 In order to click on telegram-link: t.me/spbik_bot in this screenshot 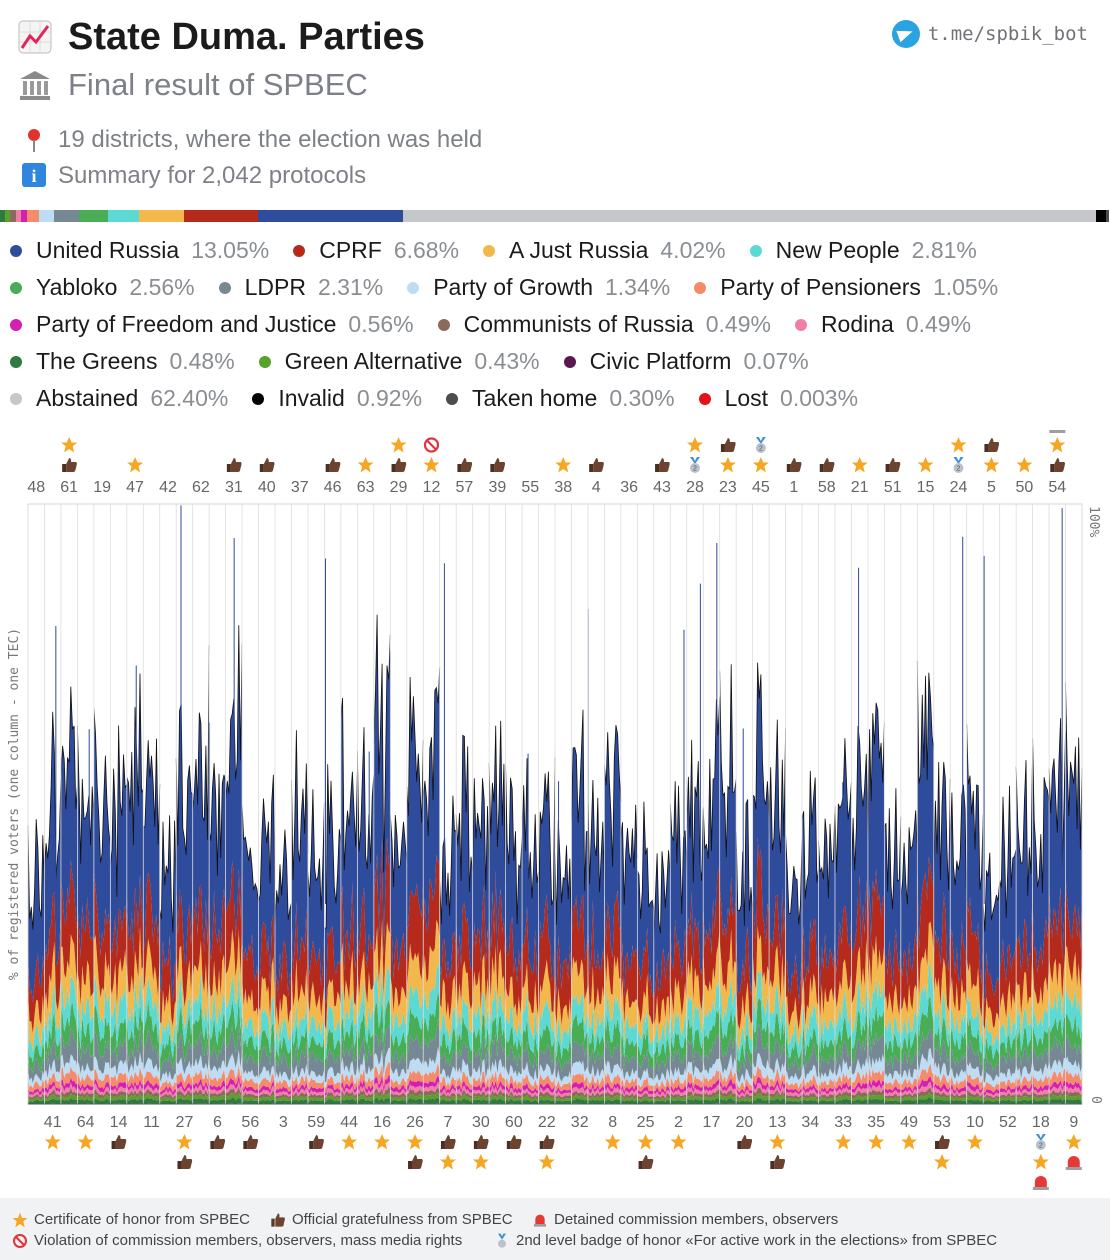, I will do `click(989, 34)`.